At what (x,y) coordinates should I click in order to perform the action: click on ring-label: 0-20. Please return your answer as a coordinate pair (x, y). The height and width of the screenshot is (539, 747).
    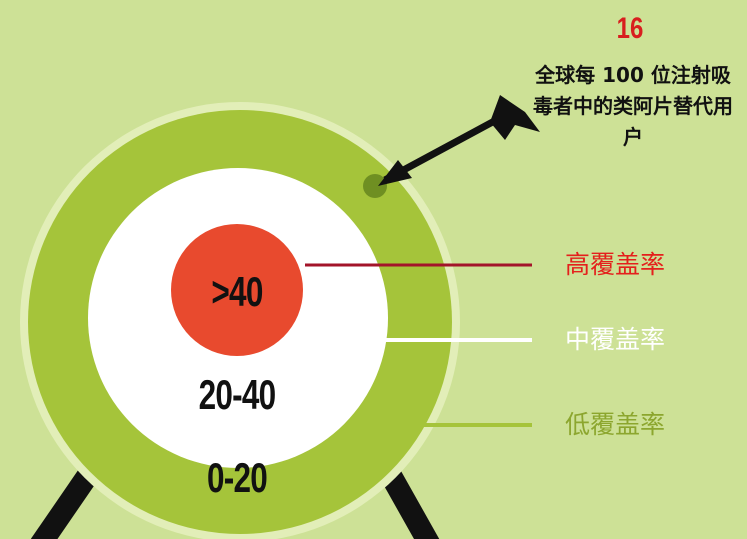
    Looking at the image, I should click on (237, 477).